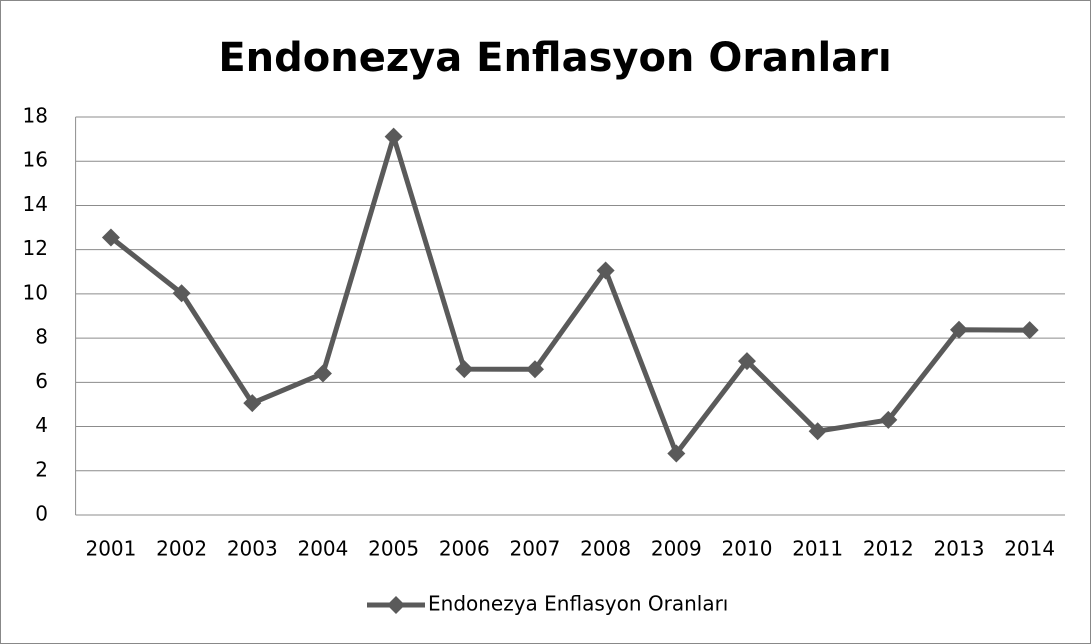 This screenshot has width=1091, height=644. I want to click on chart-title: Endonezya Enflasyon Oranları, so click(554, 58).